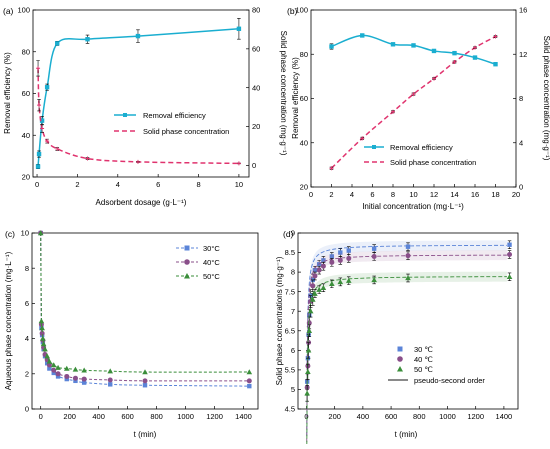 This screenshot has width=550, height=449. I want to click on panel-a-xlabel: Adsorbent dosage (g·L⁻¹), so click(141, 202).